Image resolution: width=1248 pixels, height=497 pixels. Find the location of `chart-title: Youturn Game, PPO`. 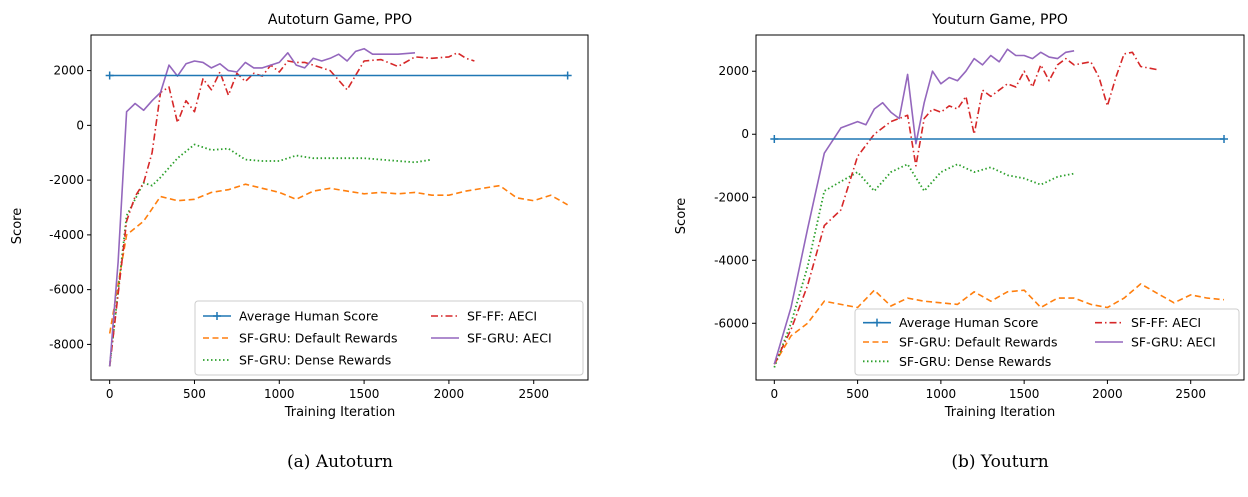

chart-title: Youturn Game, PPO is located at coordinates (999, 20).